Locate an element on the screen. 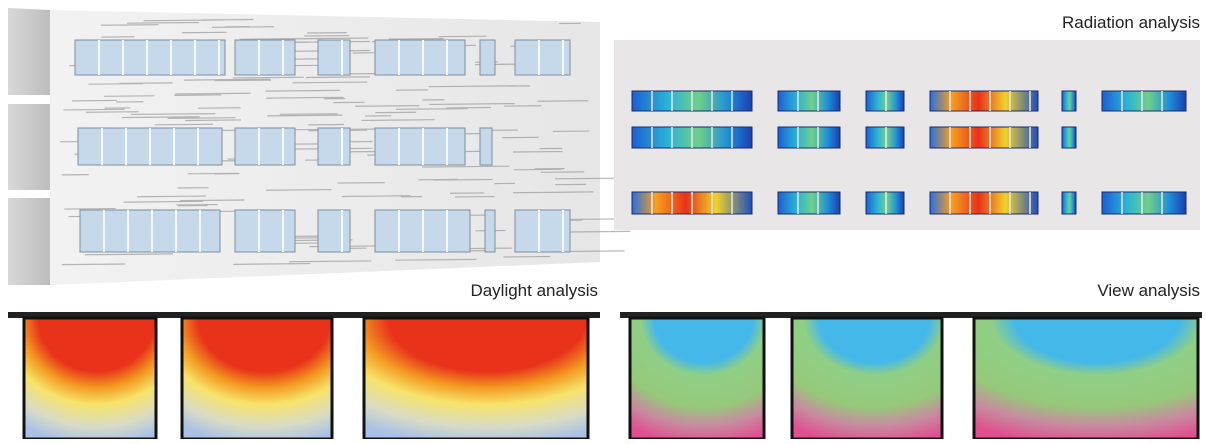  panel-title: Daylight analysis is located at coordinates (534, 290).